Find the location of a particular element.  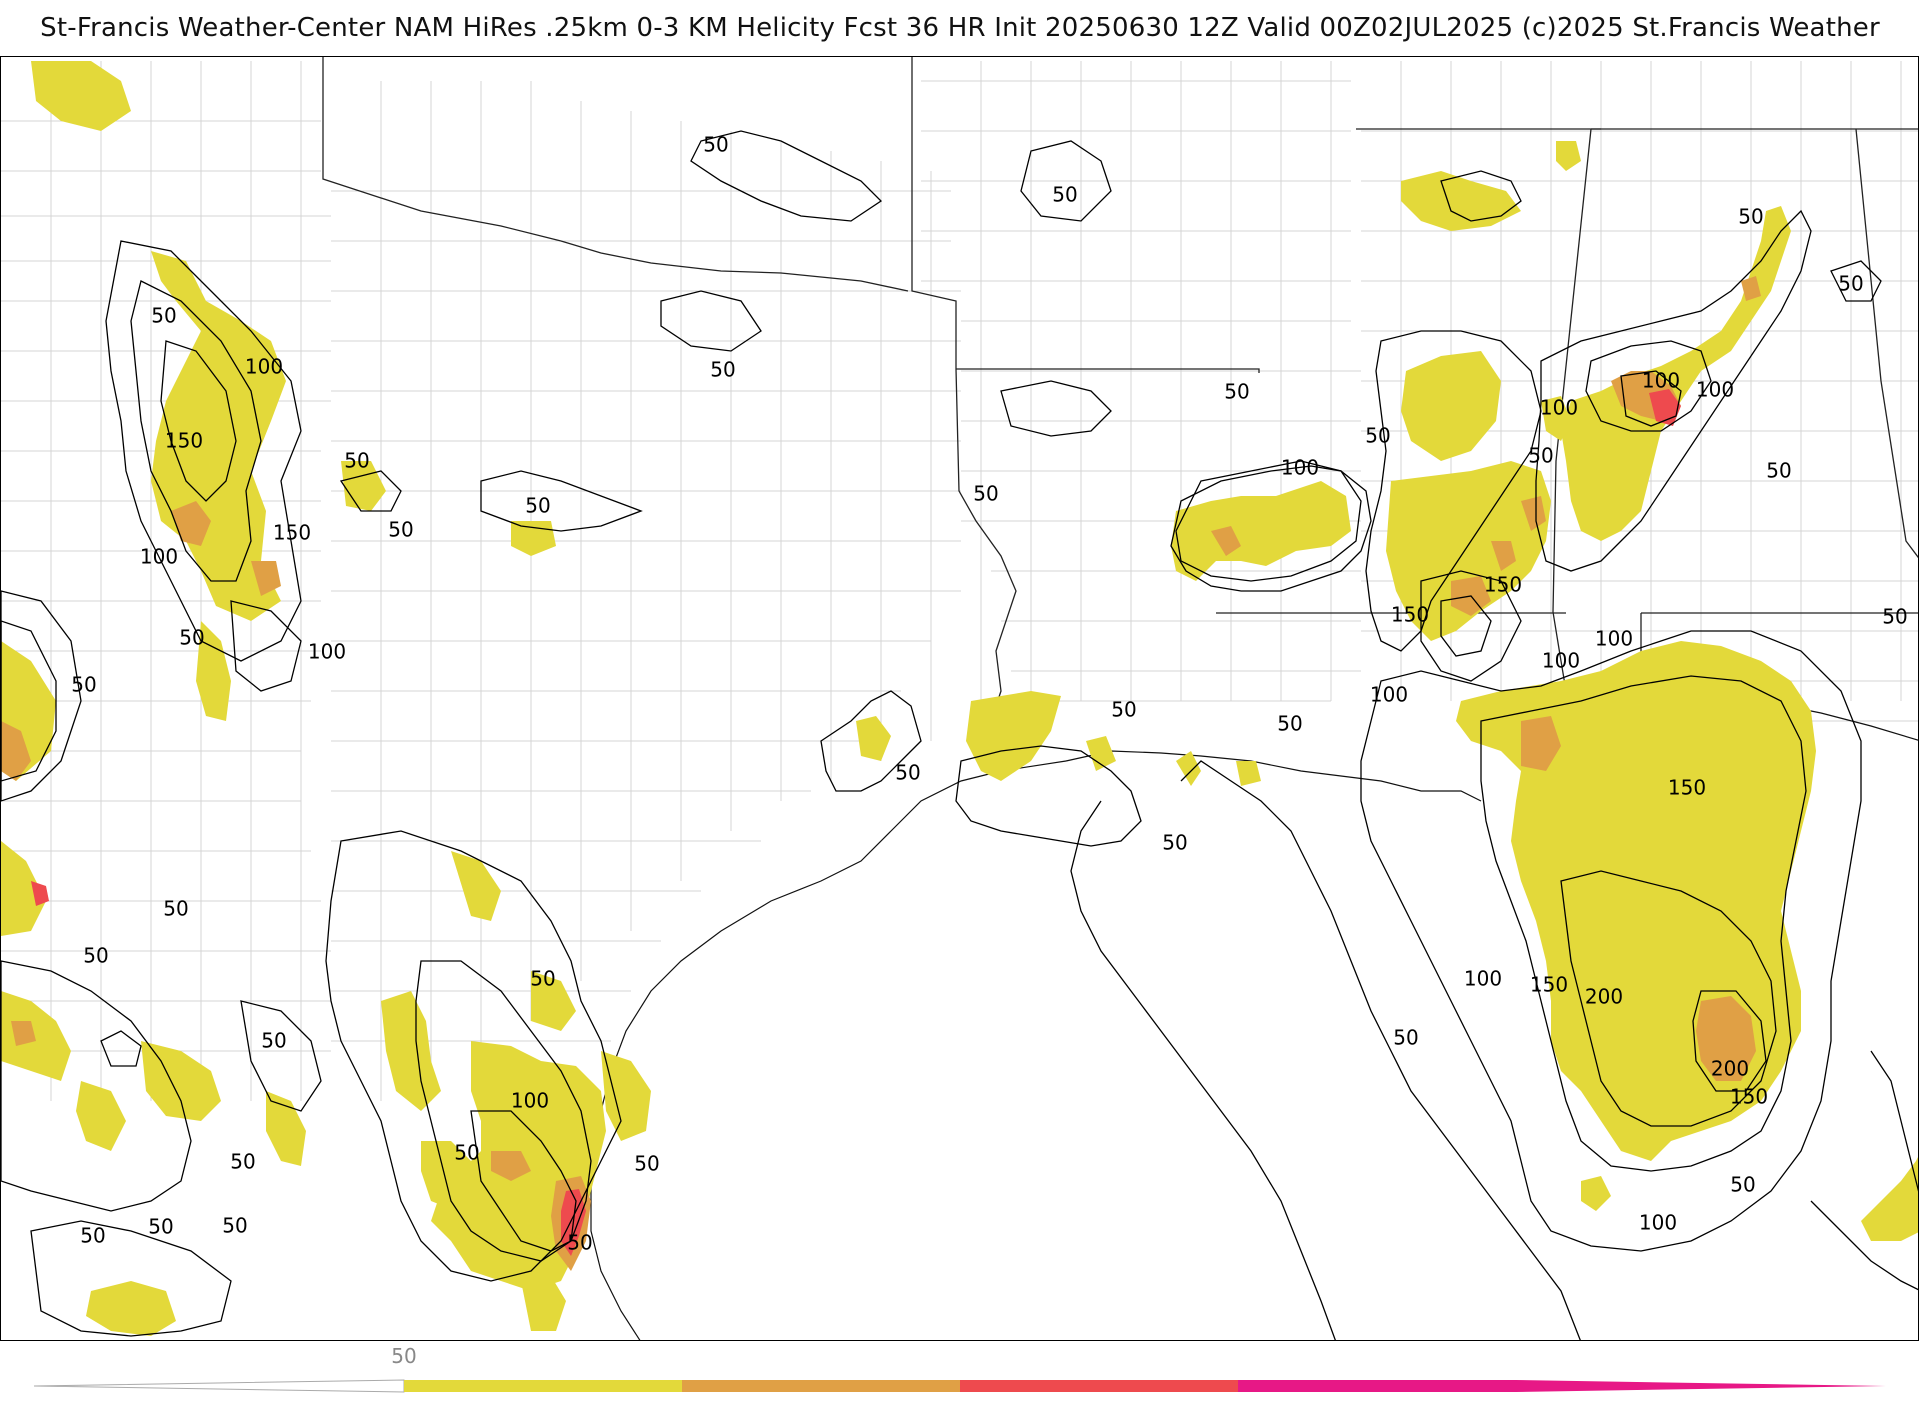

colorbar-tick-label: 50 is located at coordinates (403, 1356).